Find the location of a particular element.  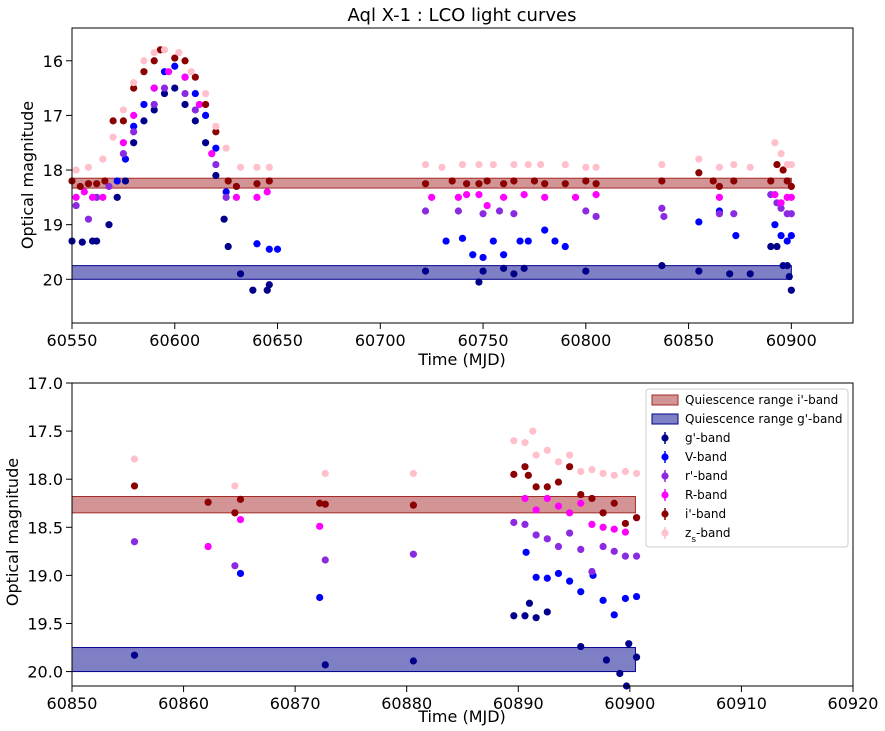

top-x-tick-label-5: 60800 is located at coordinates (585, 340).